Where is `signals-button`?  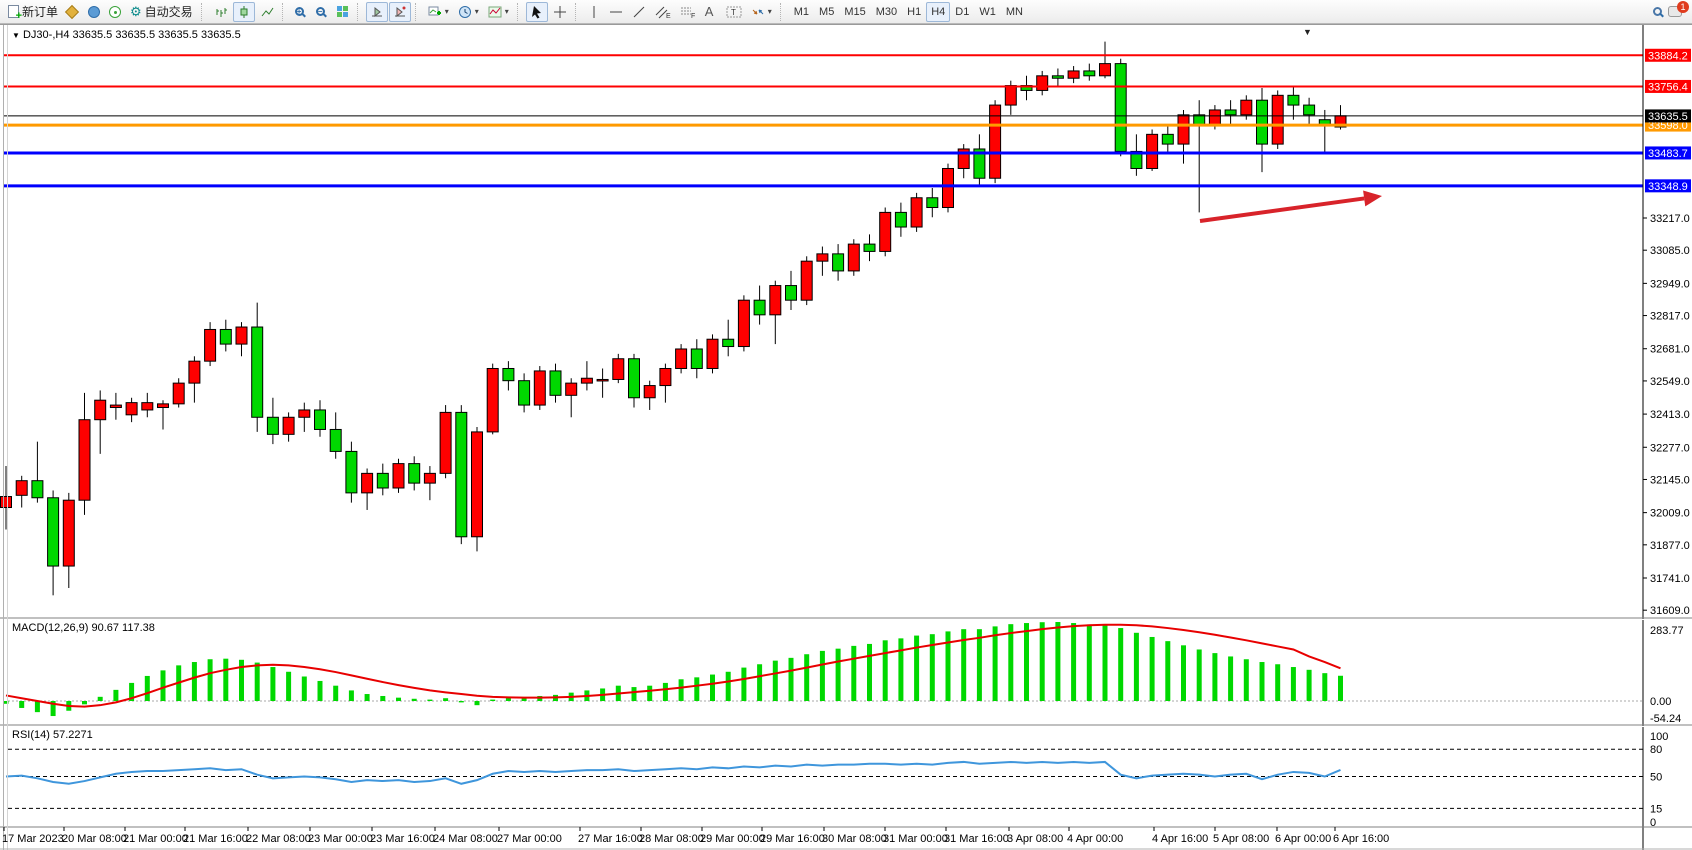 signals-button is located at coordinates (115, 12).